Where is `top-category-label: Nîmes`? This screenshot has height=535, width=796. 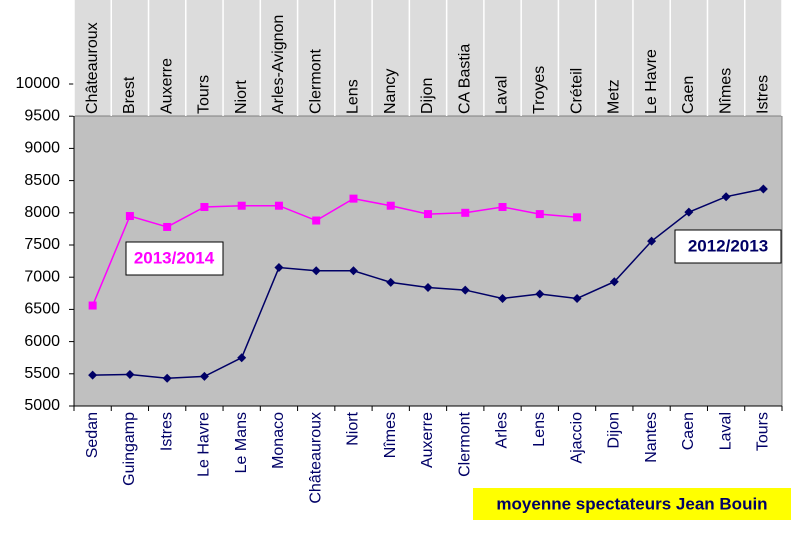
top-category-label: Nîmes is located at coordinates (725, 91).